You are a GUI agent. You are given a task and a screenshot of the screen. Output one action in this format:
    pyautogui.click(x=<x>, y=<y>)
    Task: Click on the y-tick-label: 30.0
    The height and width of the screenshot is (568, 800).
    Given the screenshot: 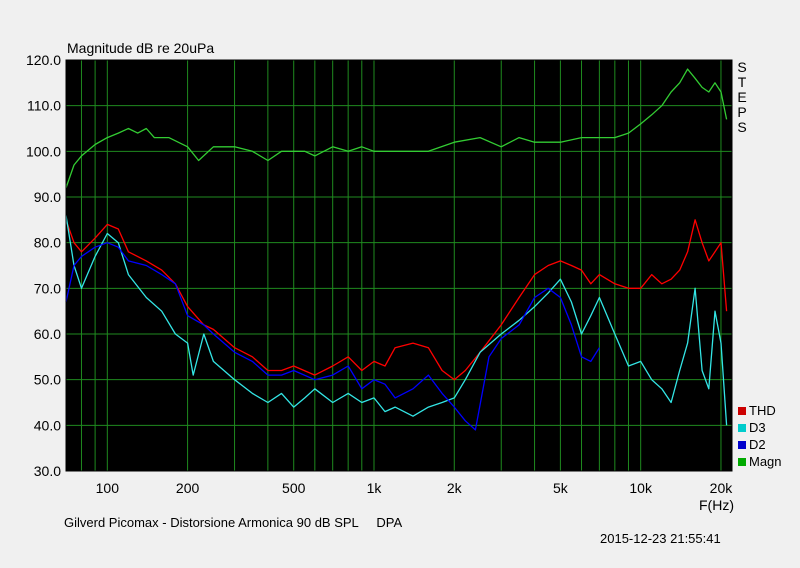 What is the action you would take?
    pyautogui.click(x=47, y=471)
    